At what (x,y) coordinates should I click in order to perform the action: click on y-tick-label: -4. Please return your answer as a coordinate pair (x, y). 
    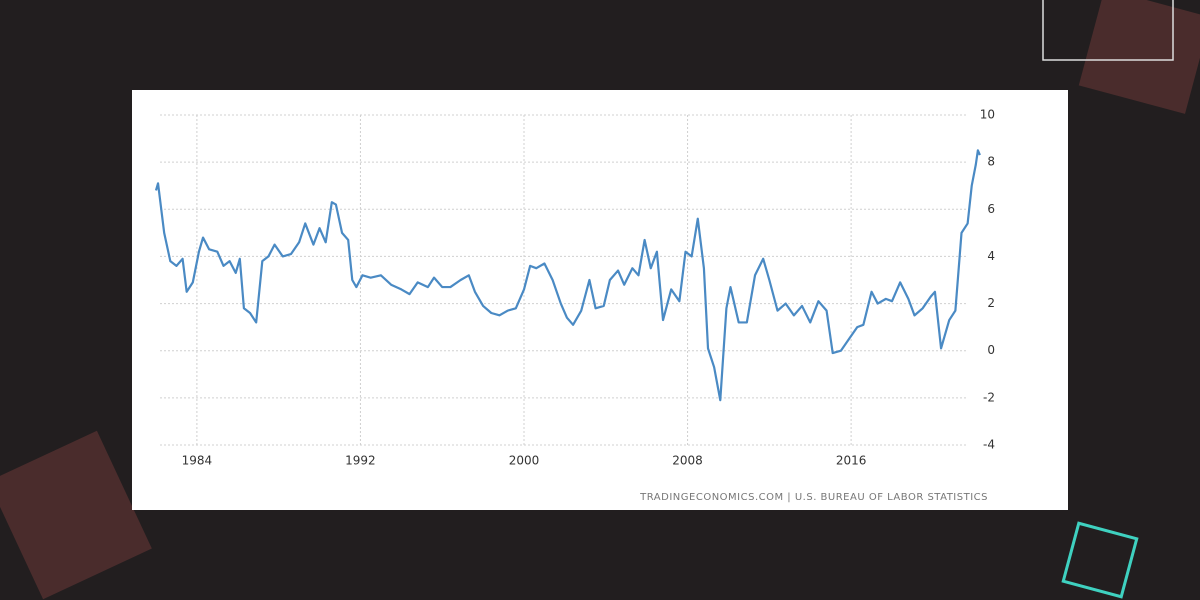
    Looking at the image, I should click on (989, 445).